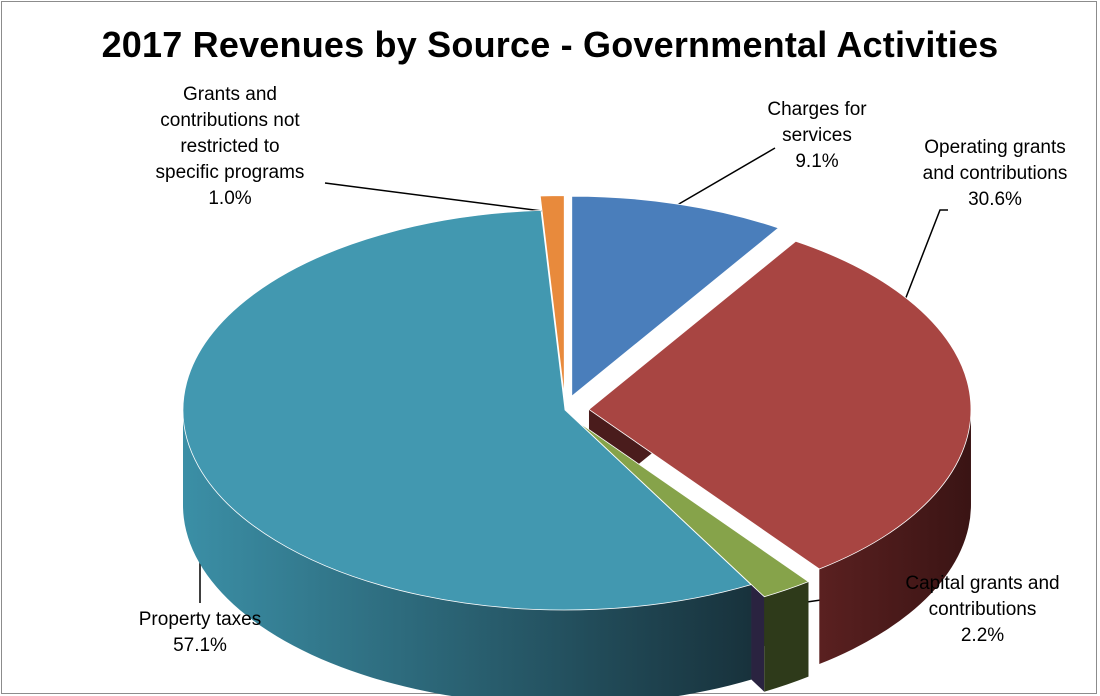 The width and height of the screenshot is (1100, 696). I want to click on slice-charges-for-services, so click(675, 296).